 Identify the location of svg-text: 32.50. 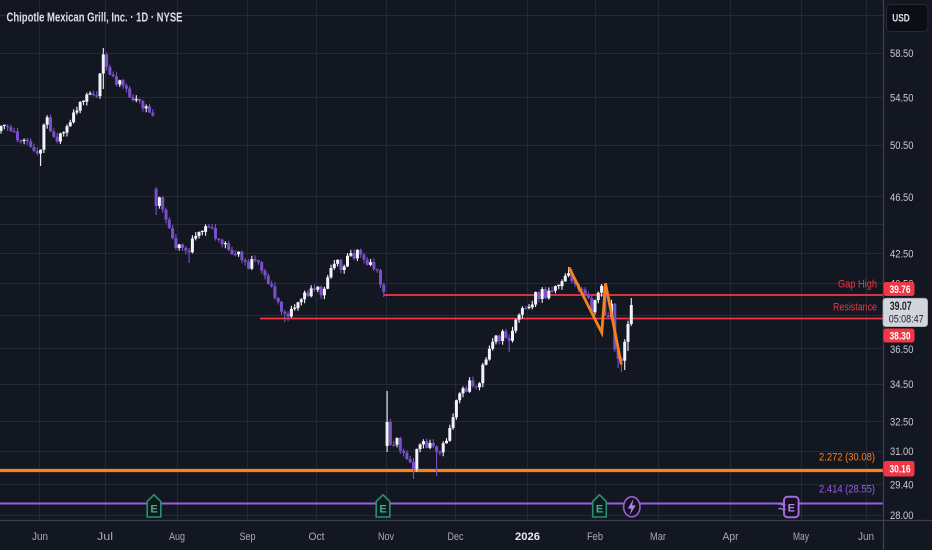
(902, 423).